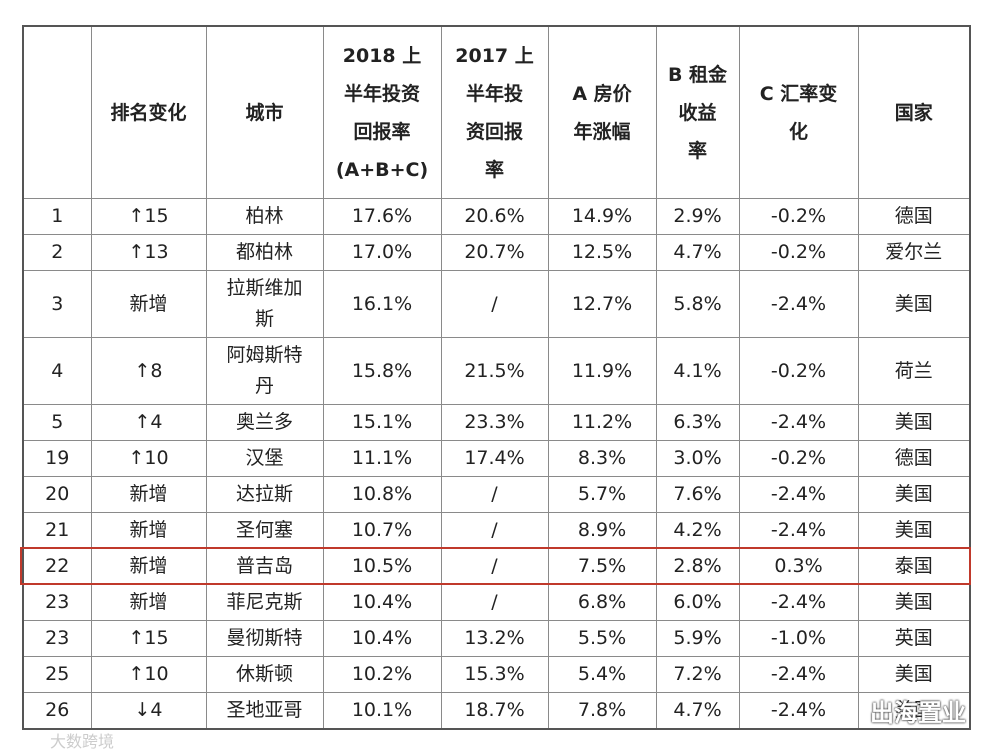 Image resolution: width=1000 pixels, height=754 pixels. I want to click on table-cell: 16.1%, so click(382, 304).